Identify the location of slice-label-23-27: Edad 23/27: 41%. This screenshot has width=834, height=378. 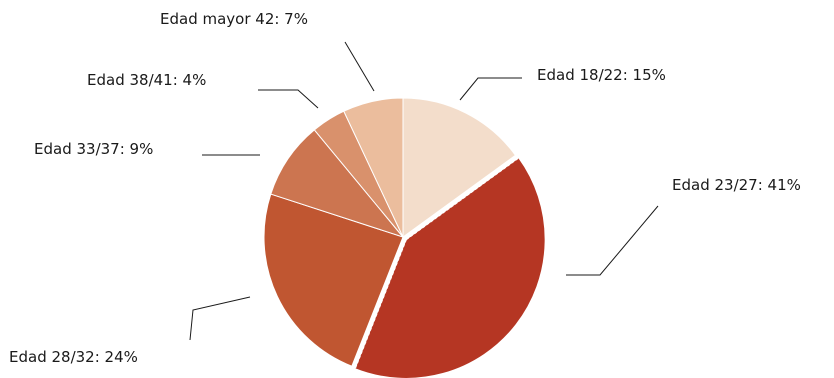
(736, 185).